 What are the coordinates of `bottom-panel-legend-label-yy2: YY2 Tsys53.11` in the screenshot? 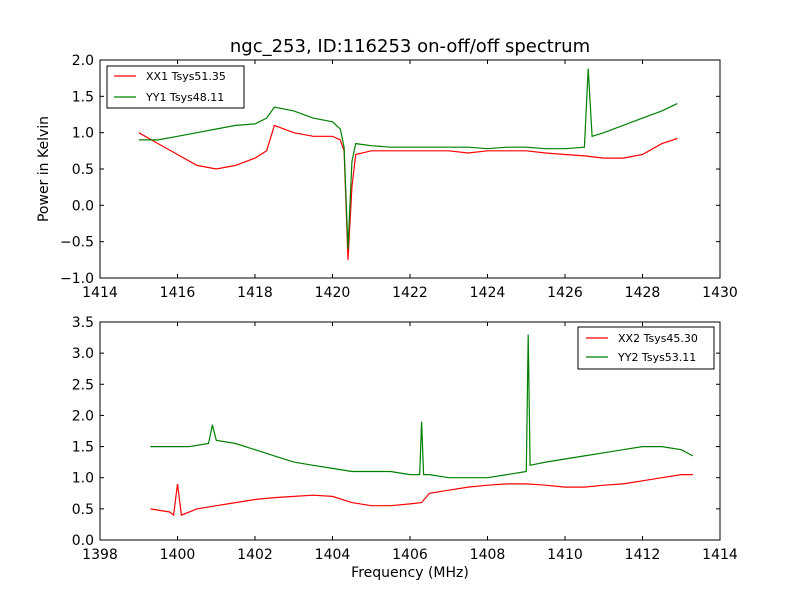 It's located at (656, 357).